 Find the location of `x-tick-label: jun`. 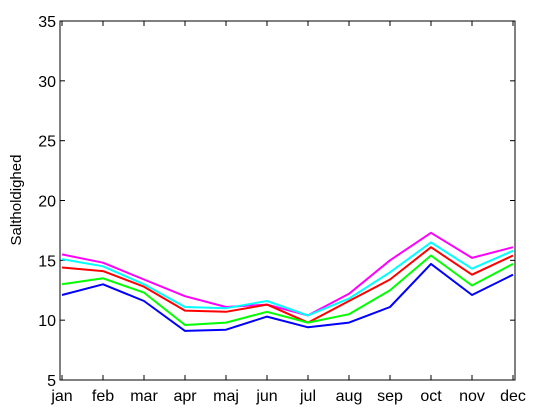

x-tick-label: jun is located at coordinates (266, 396).